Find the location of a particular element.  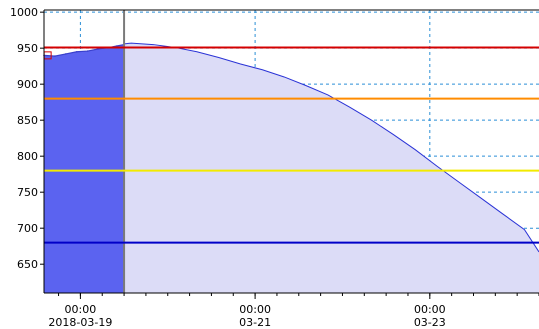

y-tick-label-6: 700 is located at coordinates (27, 228).